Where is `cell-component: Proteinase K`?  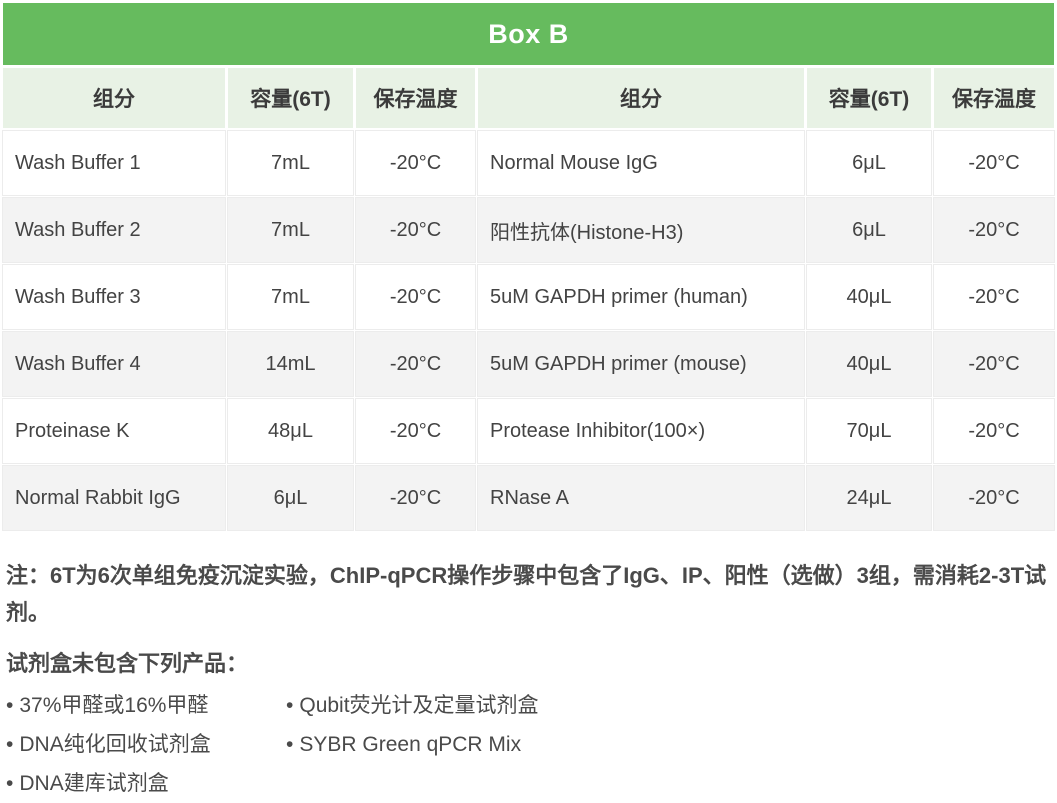 cell-component: Proteinase K is located at coordinates (114, 431).